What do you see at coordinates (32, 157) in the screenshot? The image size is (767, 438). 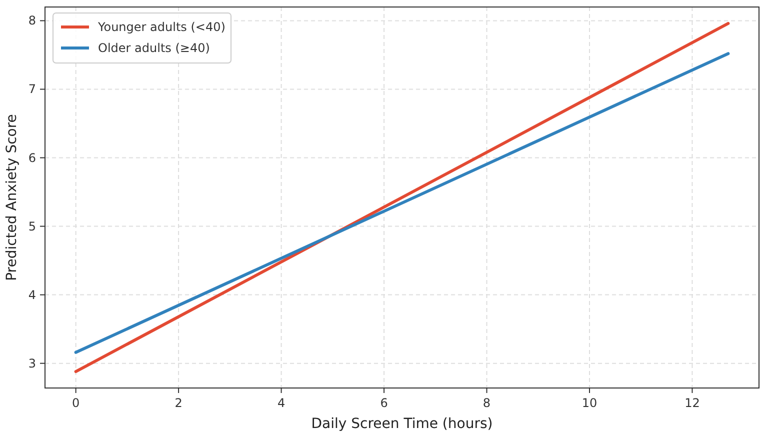 I see `y-tick-label: 6` at bounding box center [32, 157].